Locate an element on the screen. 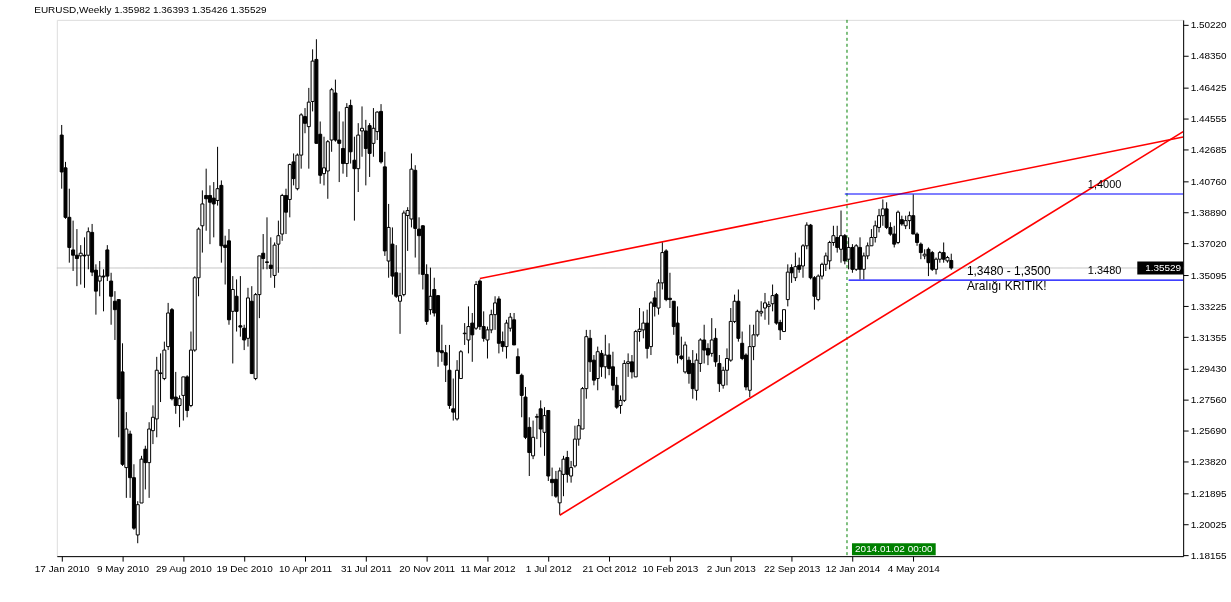  x-tick-label: 22 Sep 2013 is located at coordinates (792, 568).